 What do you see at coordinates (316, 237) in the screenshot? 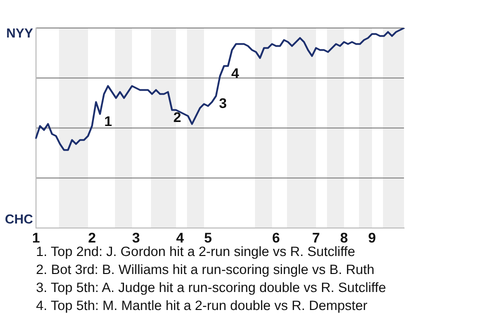
I see `x-tick-label: 7` at bounding box center [316, 237].